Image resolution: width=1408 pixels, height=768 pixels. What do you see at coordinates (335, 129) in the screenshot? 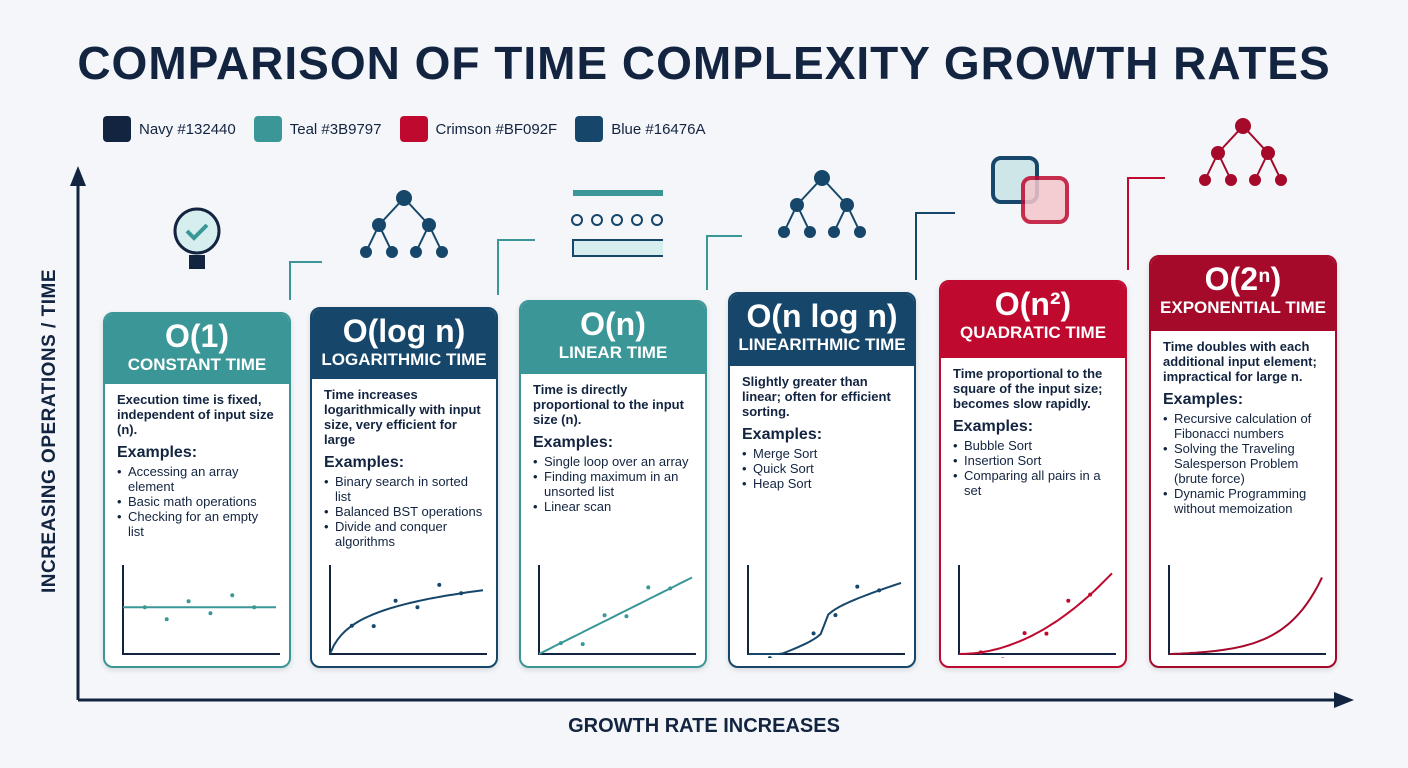
I see `legend-label: Teal #3B9797` at bounding box center [335, 129].